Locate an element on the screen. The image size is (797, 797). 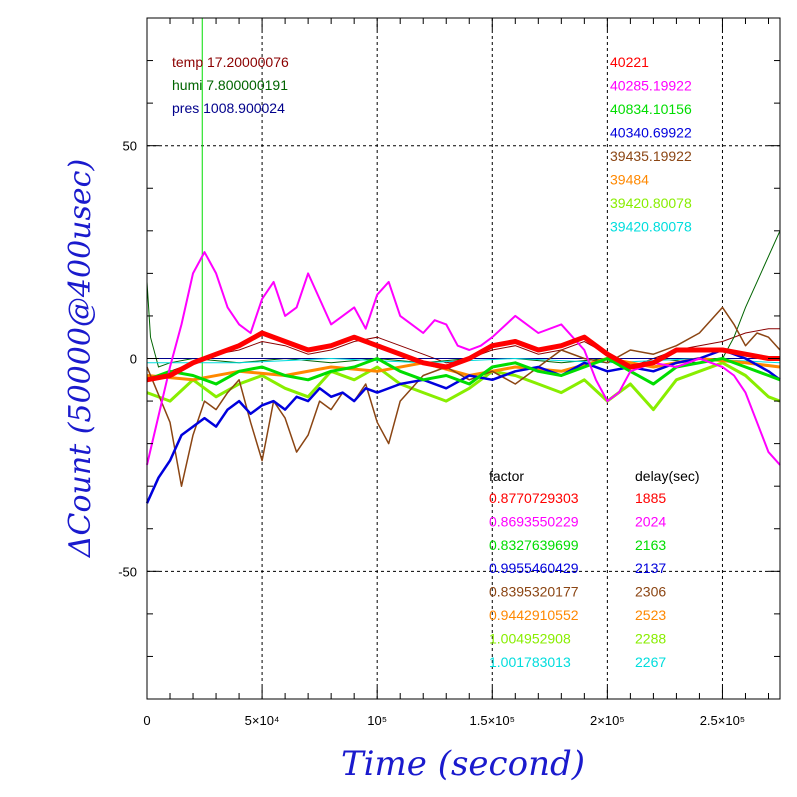
mean-legend-label: 40221 is located at coordinates (629, 62).